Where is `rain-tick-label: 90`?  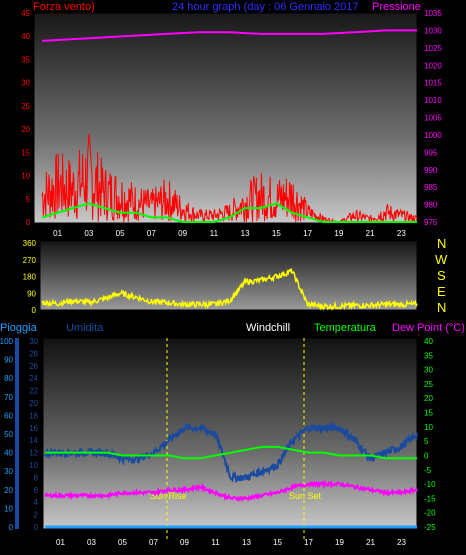 rain-tick-label: 90 is located at coordinates (8, 360).